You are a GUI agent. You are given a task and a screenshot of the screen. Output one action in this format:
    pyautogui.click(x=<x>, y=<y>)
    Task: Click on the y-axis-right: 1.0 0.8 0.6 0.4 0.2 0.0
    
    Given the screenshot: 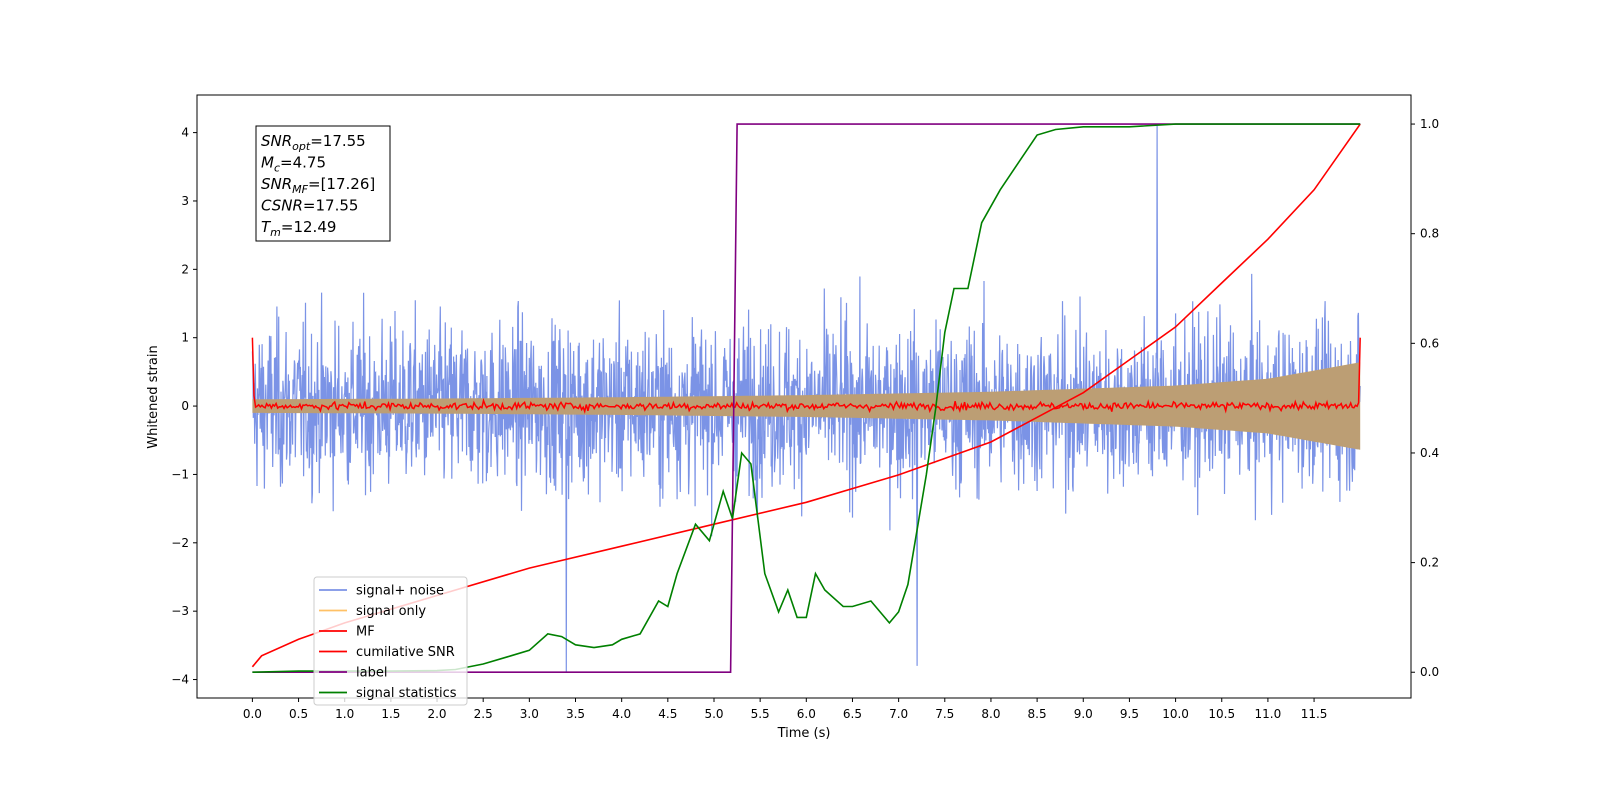 What is the action you would take?
    pyautogui.click(x=1425, y=398)
    